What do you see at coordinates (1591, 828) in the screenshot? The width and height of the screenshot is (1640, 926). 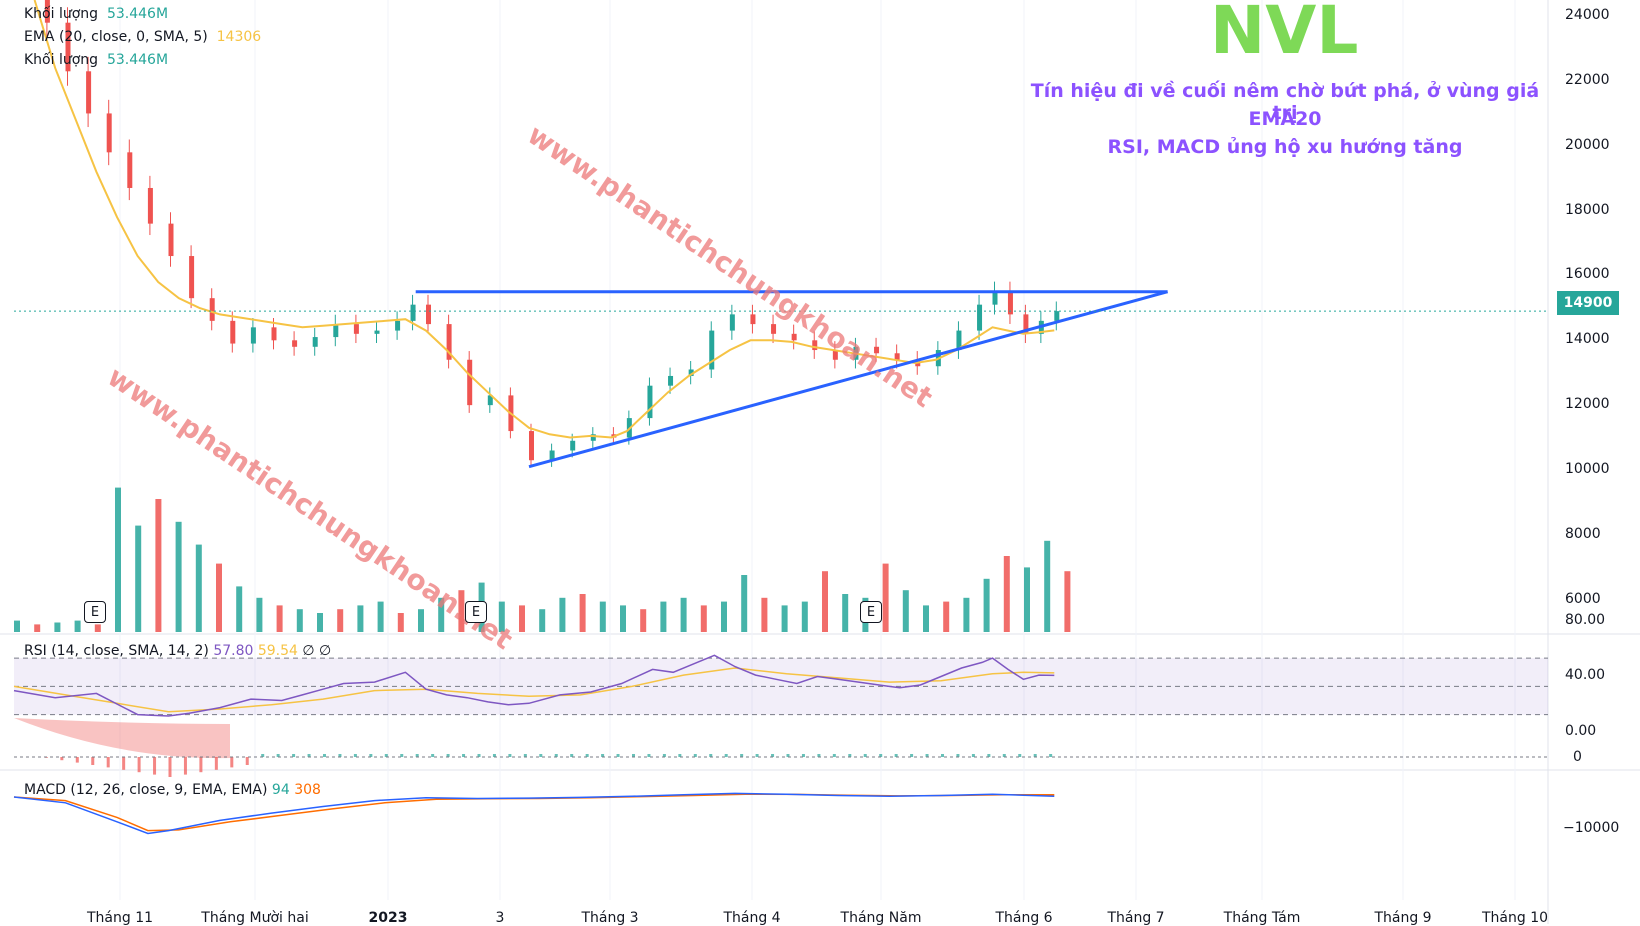 I see `macd-tick-label: −10000` at bounding box center [1591, 828].